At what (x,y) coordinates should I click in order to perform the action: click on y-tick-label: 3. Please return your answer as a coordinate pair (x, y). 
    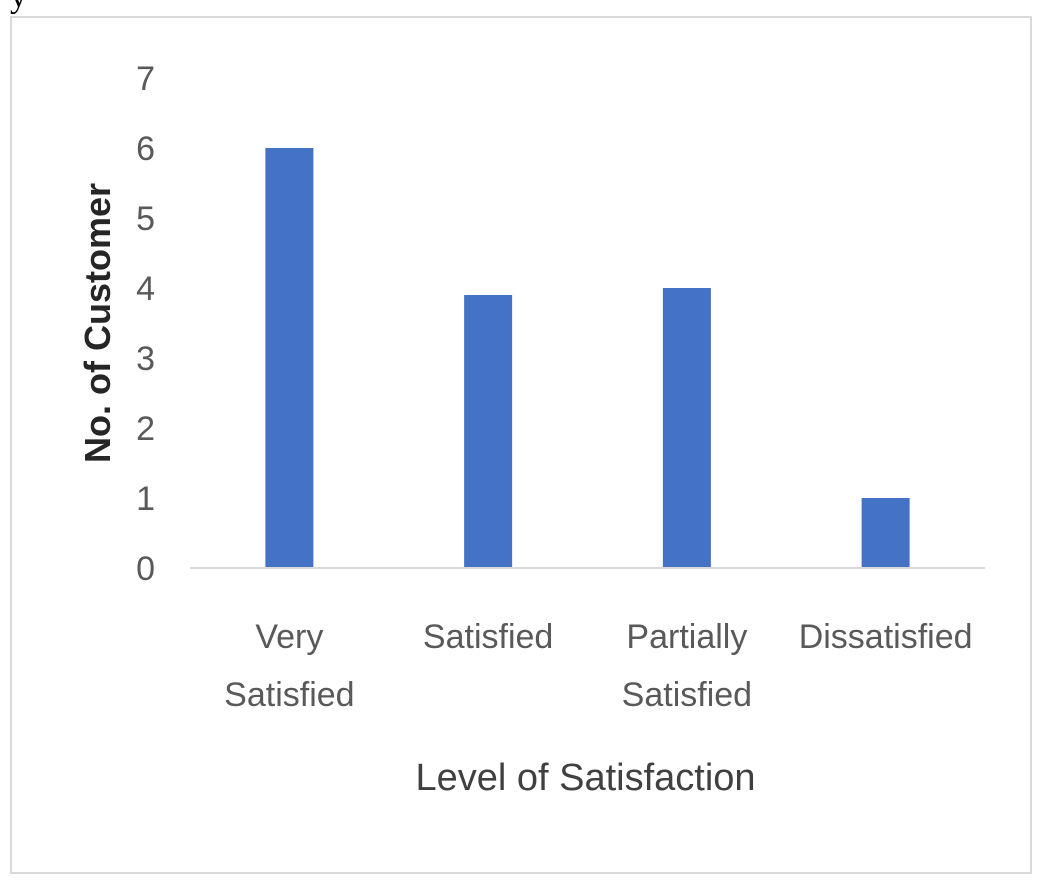
    Looking at the image, I should click on (145, 359).